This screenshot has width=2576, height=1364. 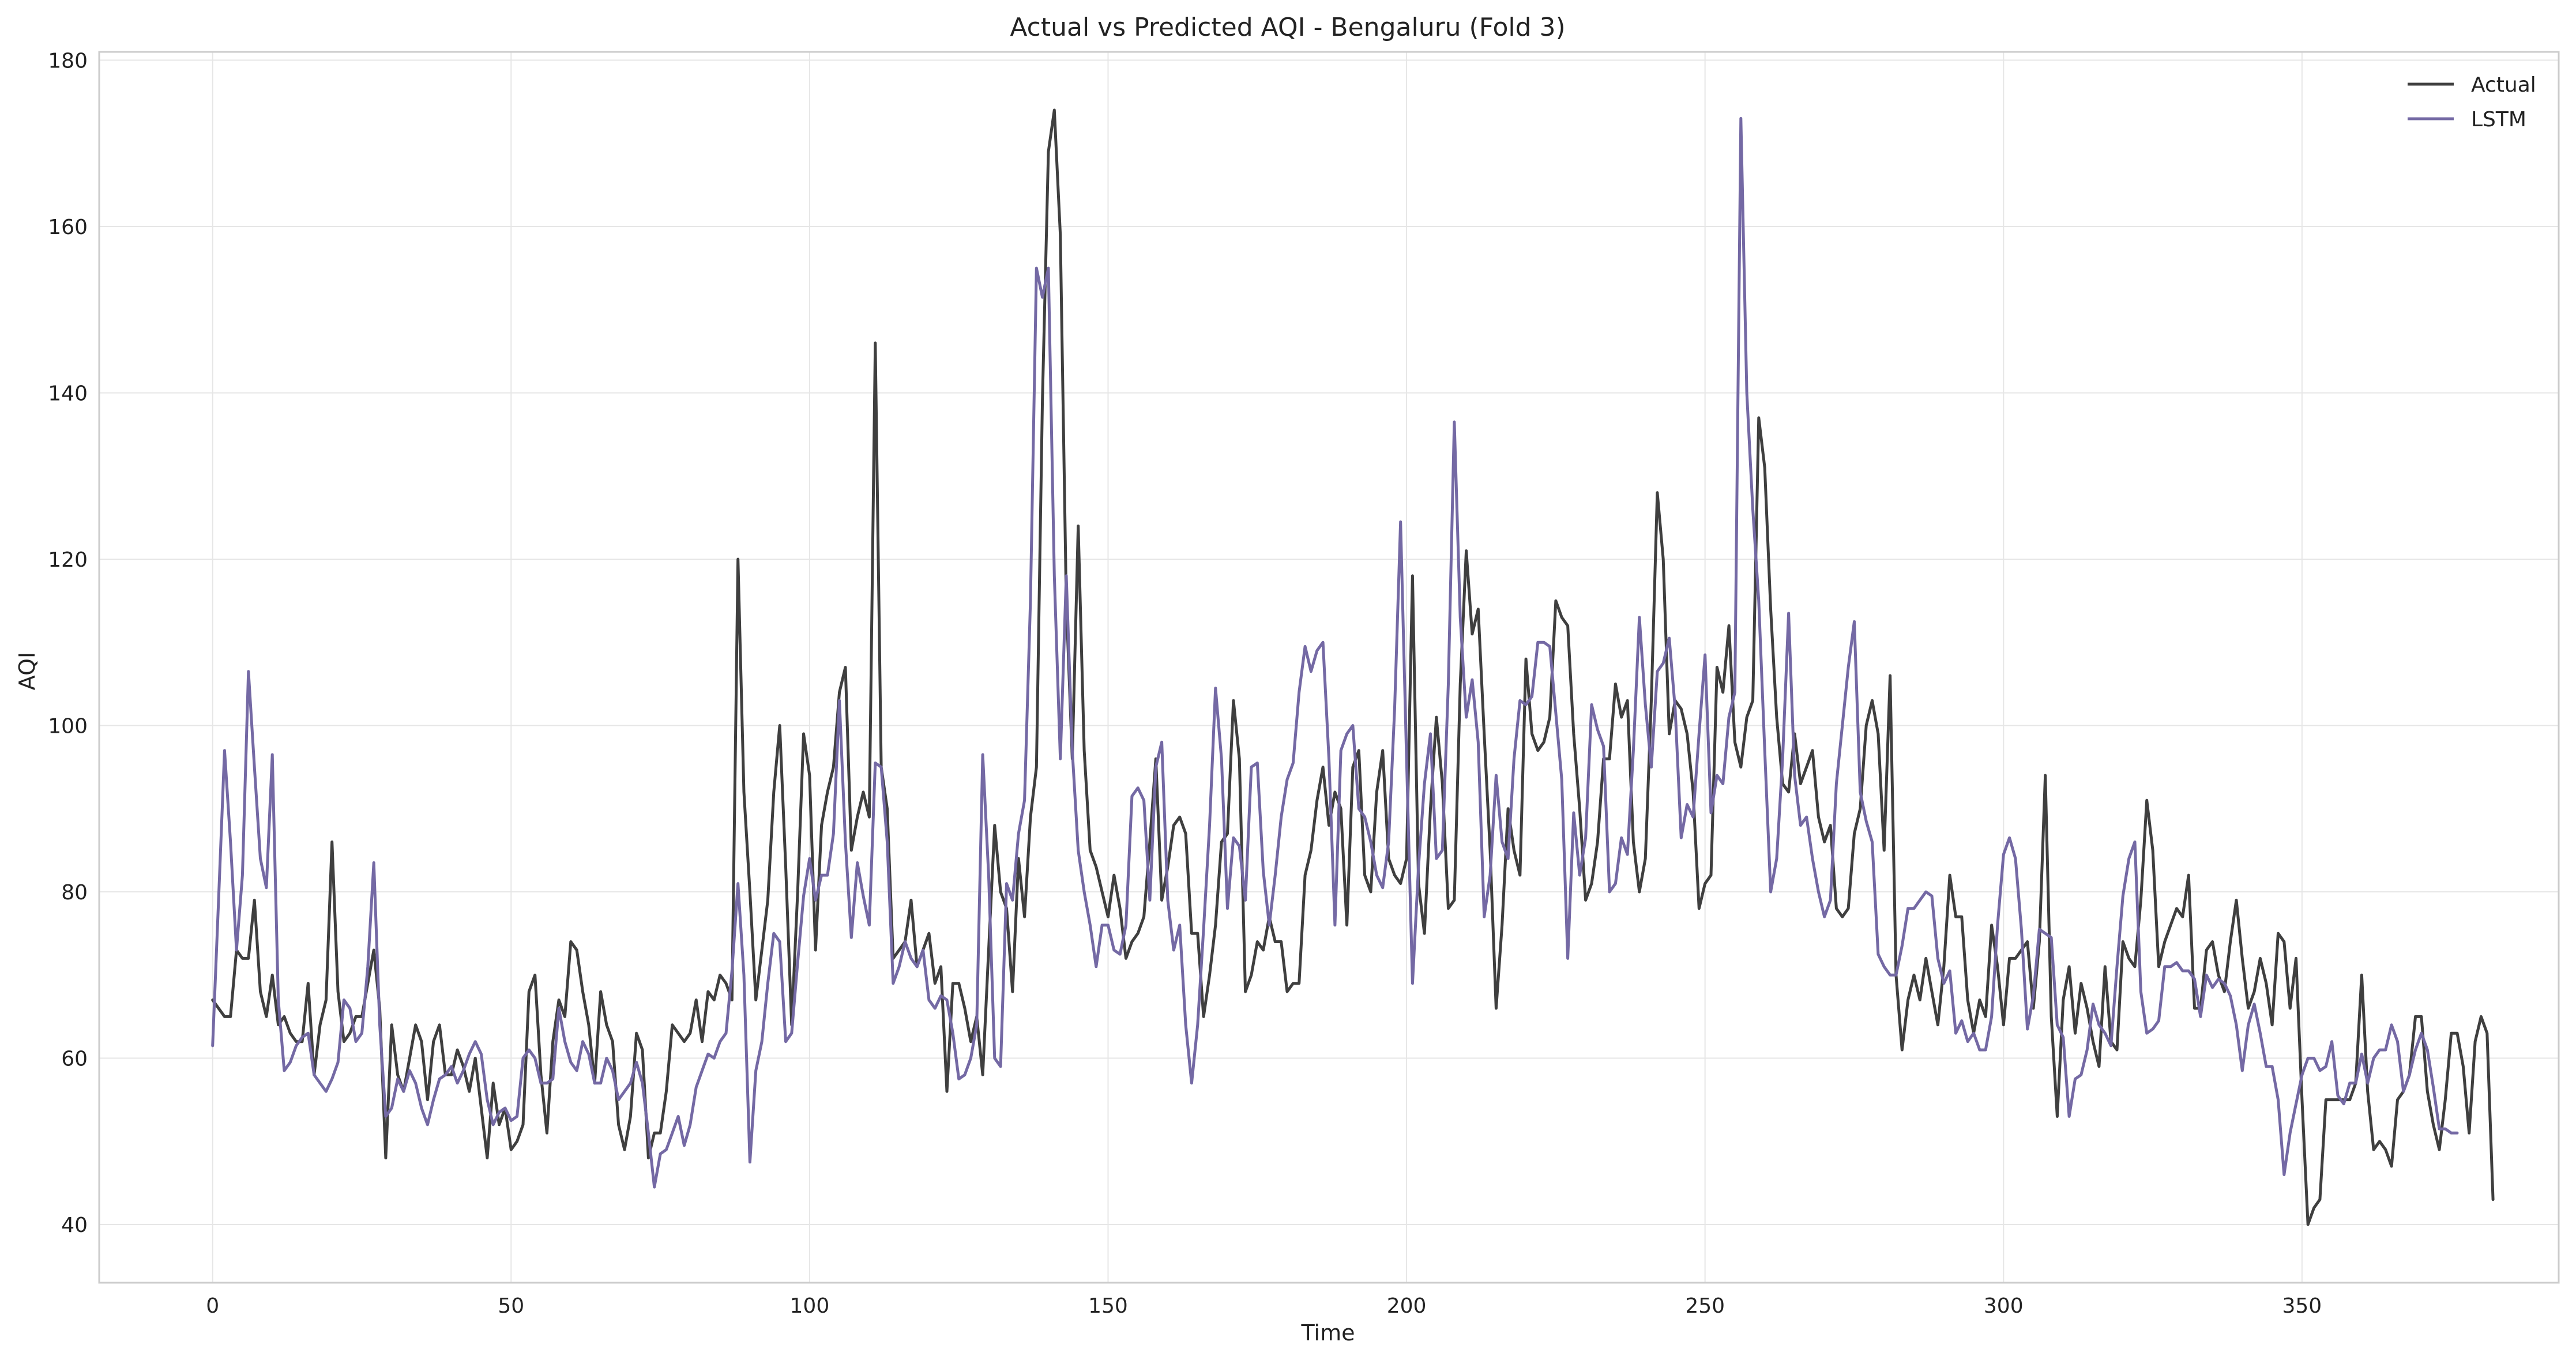 What do you see at coordinates (212, 1306) in the screenshot?
I see `x-tick-label: 0` at bounding box center [212, 1306].